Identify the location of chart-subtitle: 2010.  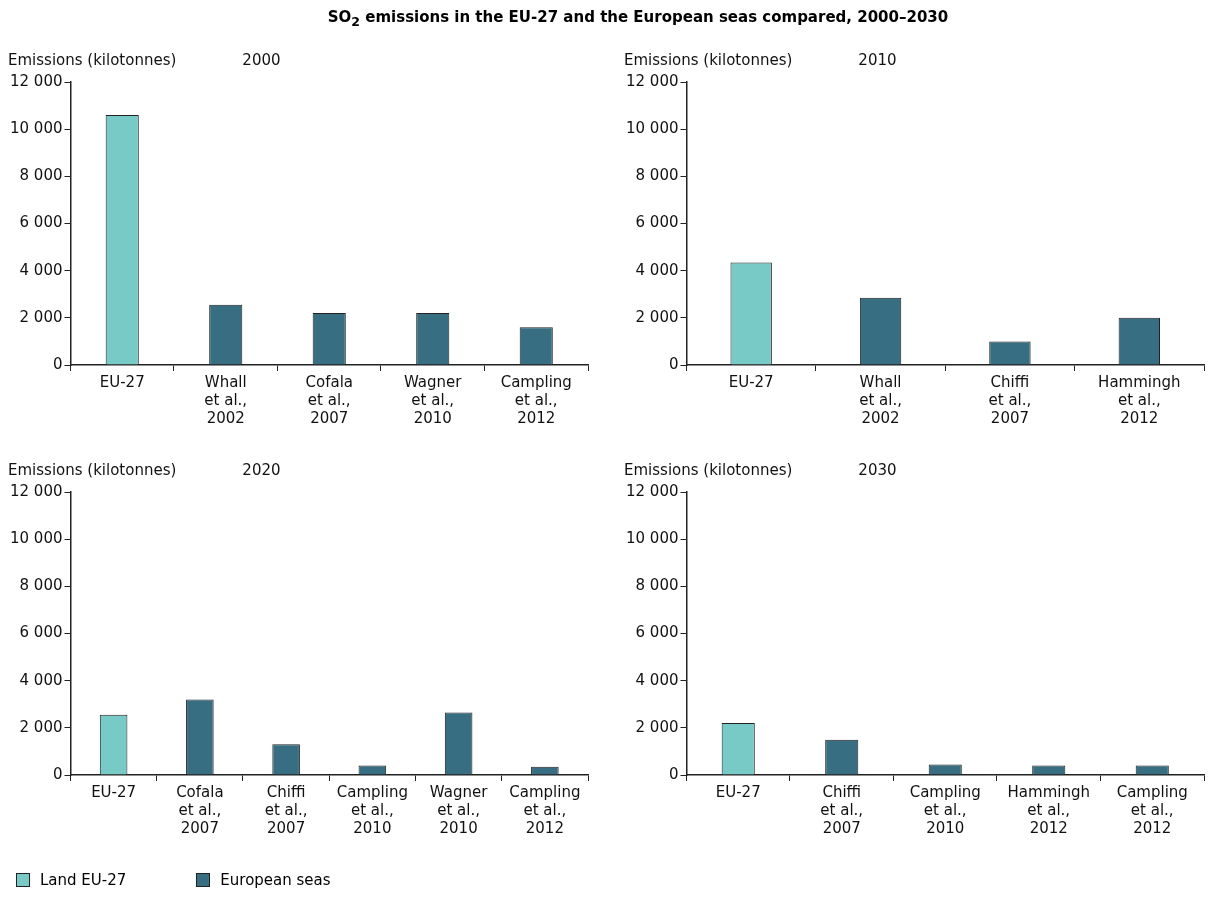
(877, 61).